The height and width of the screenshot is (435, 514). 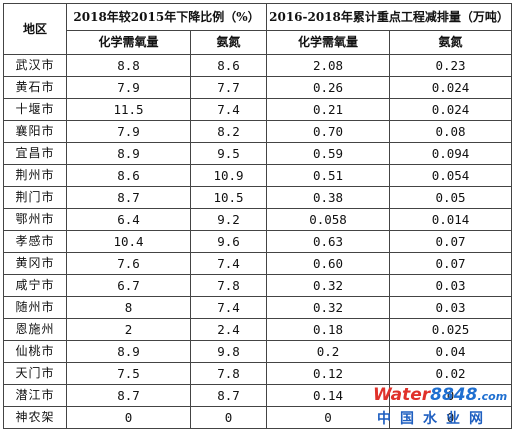 What do you see at coordinates (228, 65) in the screenshot?
I see `ammonia-pct-cell: 8.6` at bounding box center [228, 65].